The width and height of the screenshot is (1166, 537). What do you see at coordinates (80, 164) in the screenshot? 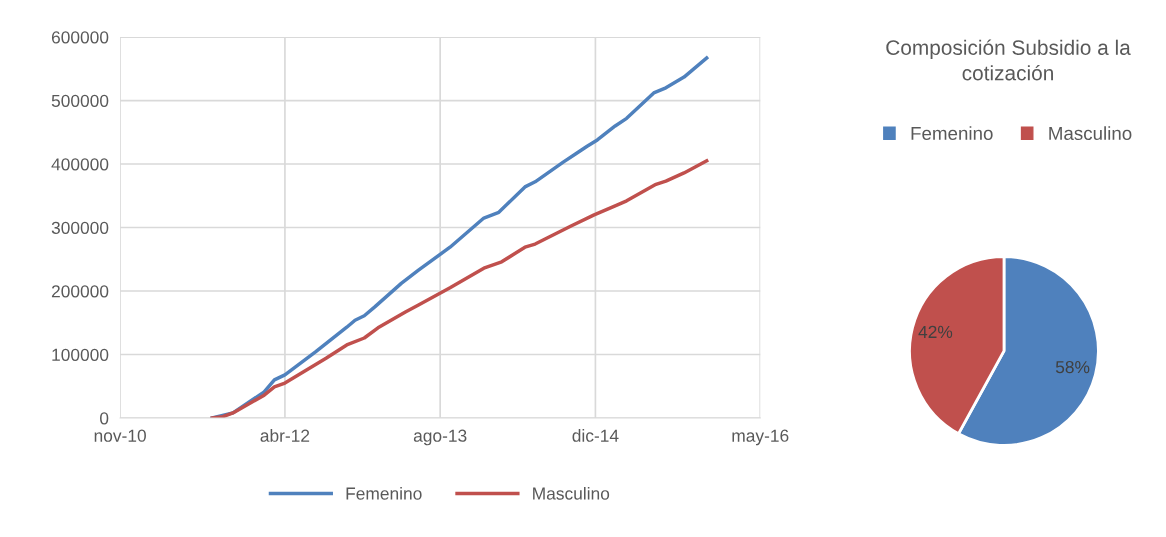
I see `y-tick-label: 400000` at bounding box center [80, 164].